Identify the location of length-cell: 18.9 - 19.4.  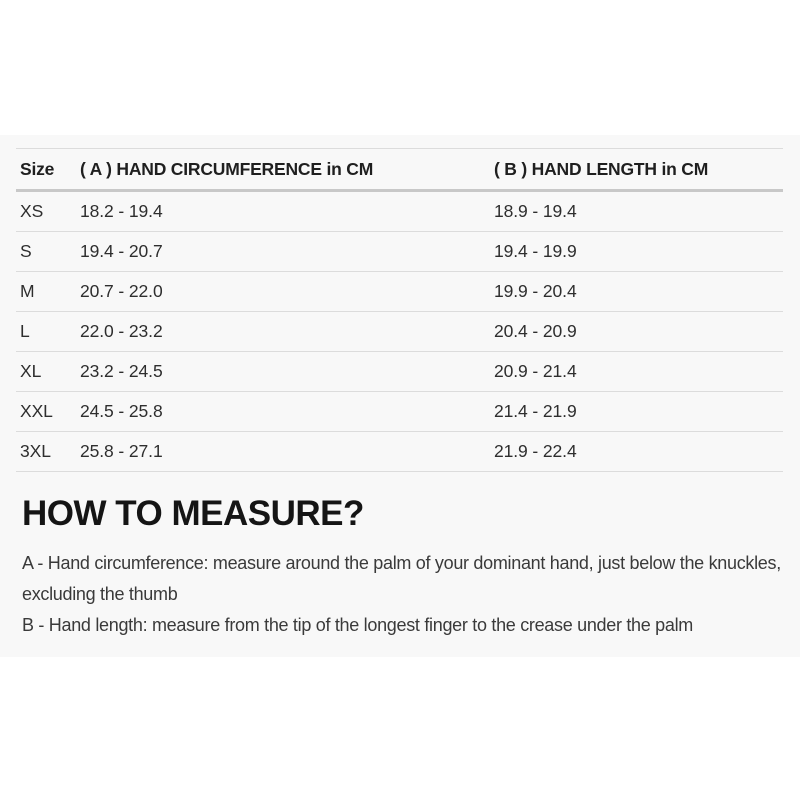
(535, 211).